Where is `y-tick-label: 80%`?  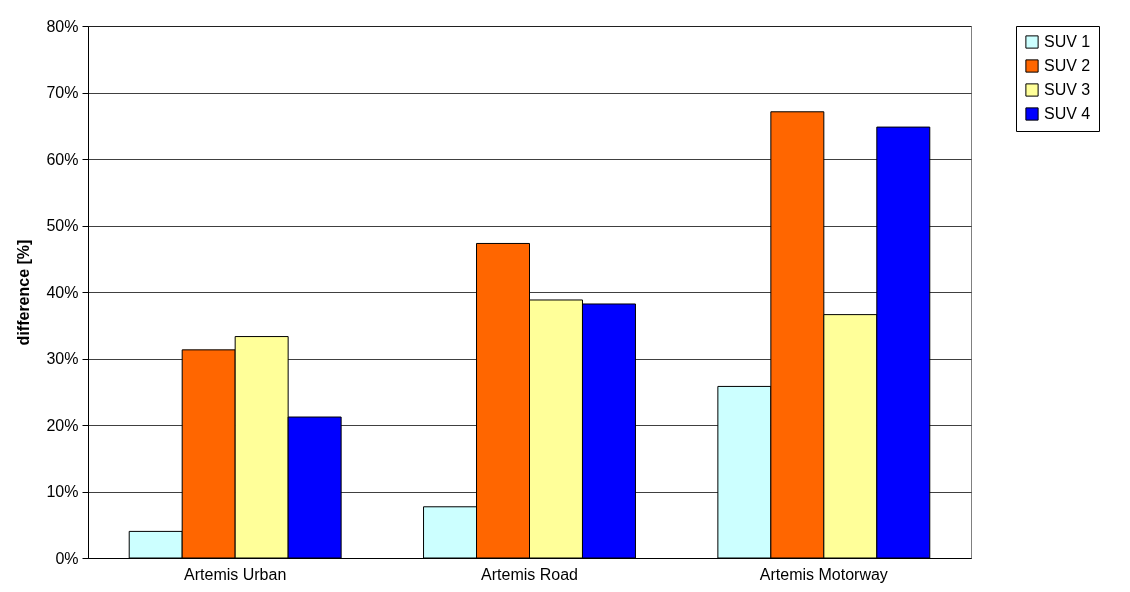
y-tick-label: 80% is located at coordinates (62, 26).